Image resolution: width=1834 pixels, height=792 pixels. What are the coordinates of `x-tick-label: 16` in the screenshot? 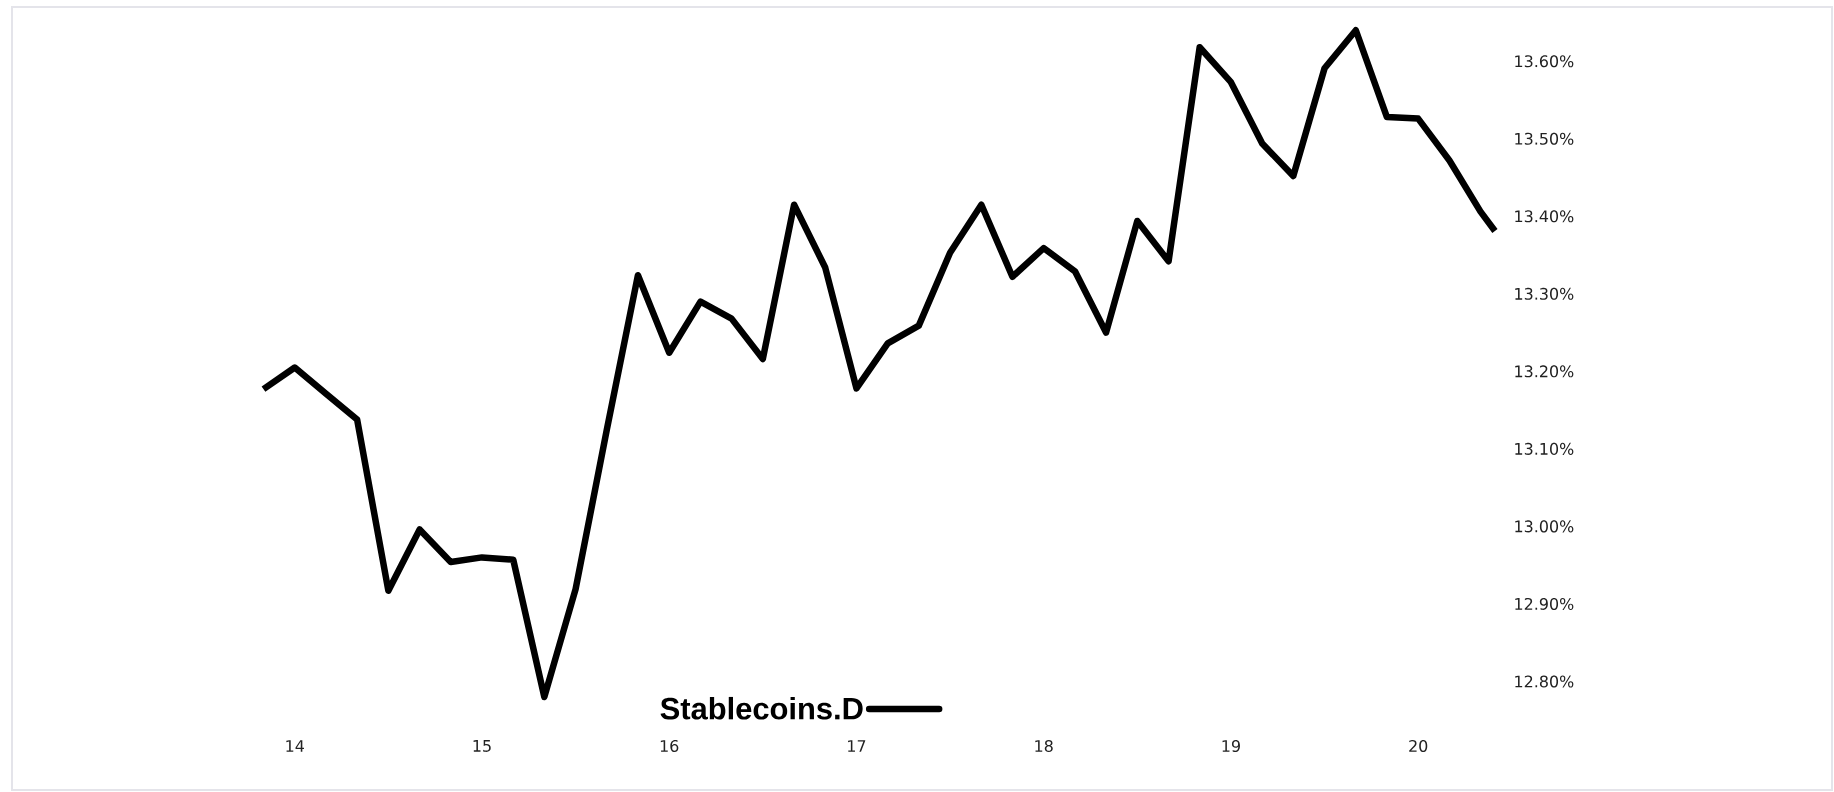 It's located at (669, 746).